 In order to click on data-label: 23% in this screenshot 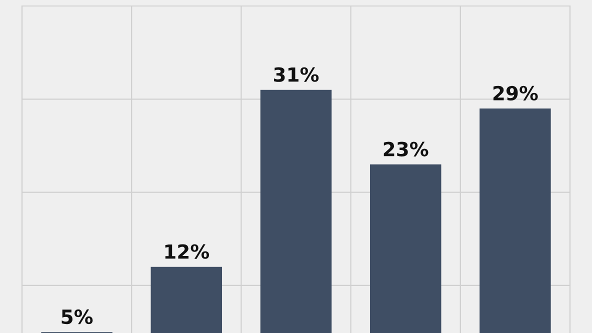, I will do `click(406, 149)`.